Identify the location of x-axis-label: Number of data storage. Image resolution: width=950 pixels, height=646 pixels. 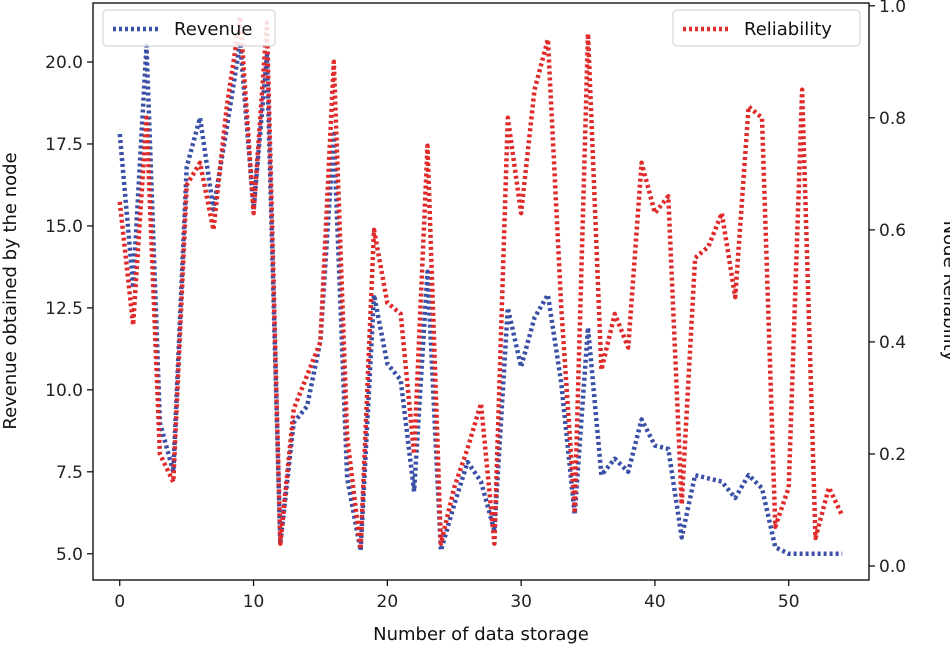
(481, 634).